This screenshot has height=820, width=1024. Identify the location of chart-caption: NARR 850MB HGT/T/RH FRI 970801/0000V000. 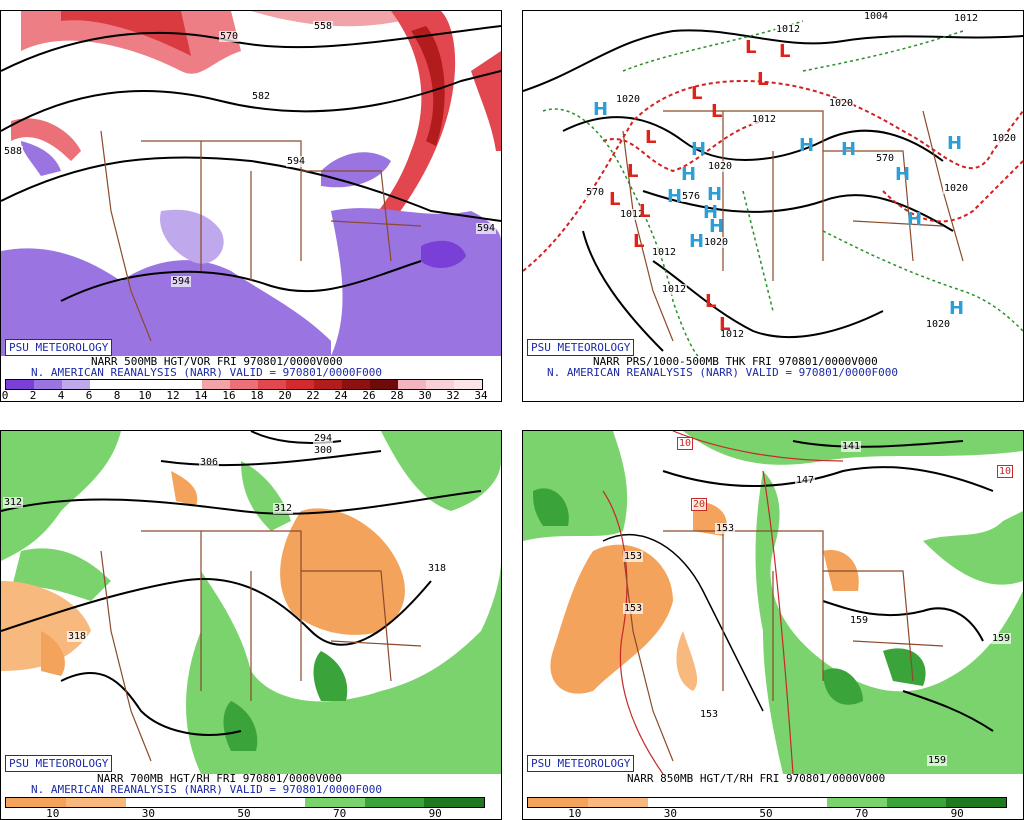
(756, 778).